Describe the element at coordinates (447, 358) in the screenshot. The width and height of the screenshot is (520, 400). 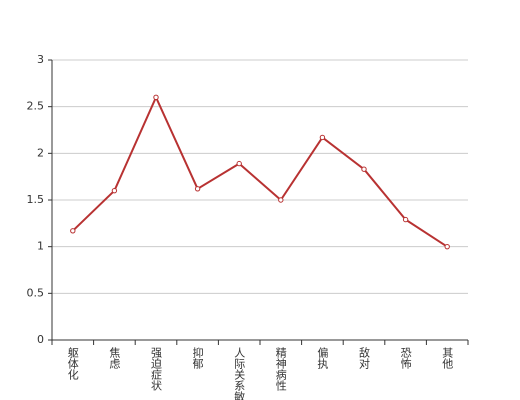
I see `x-tick-label: 其他` at that location.